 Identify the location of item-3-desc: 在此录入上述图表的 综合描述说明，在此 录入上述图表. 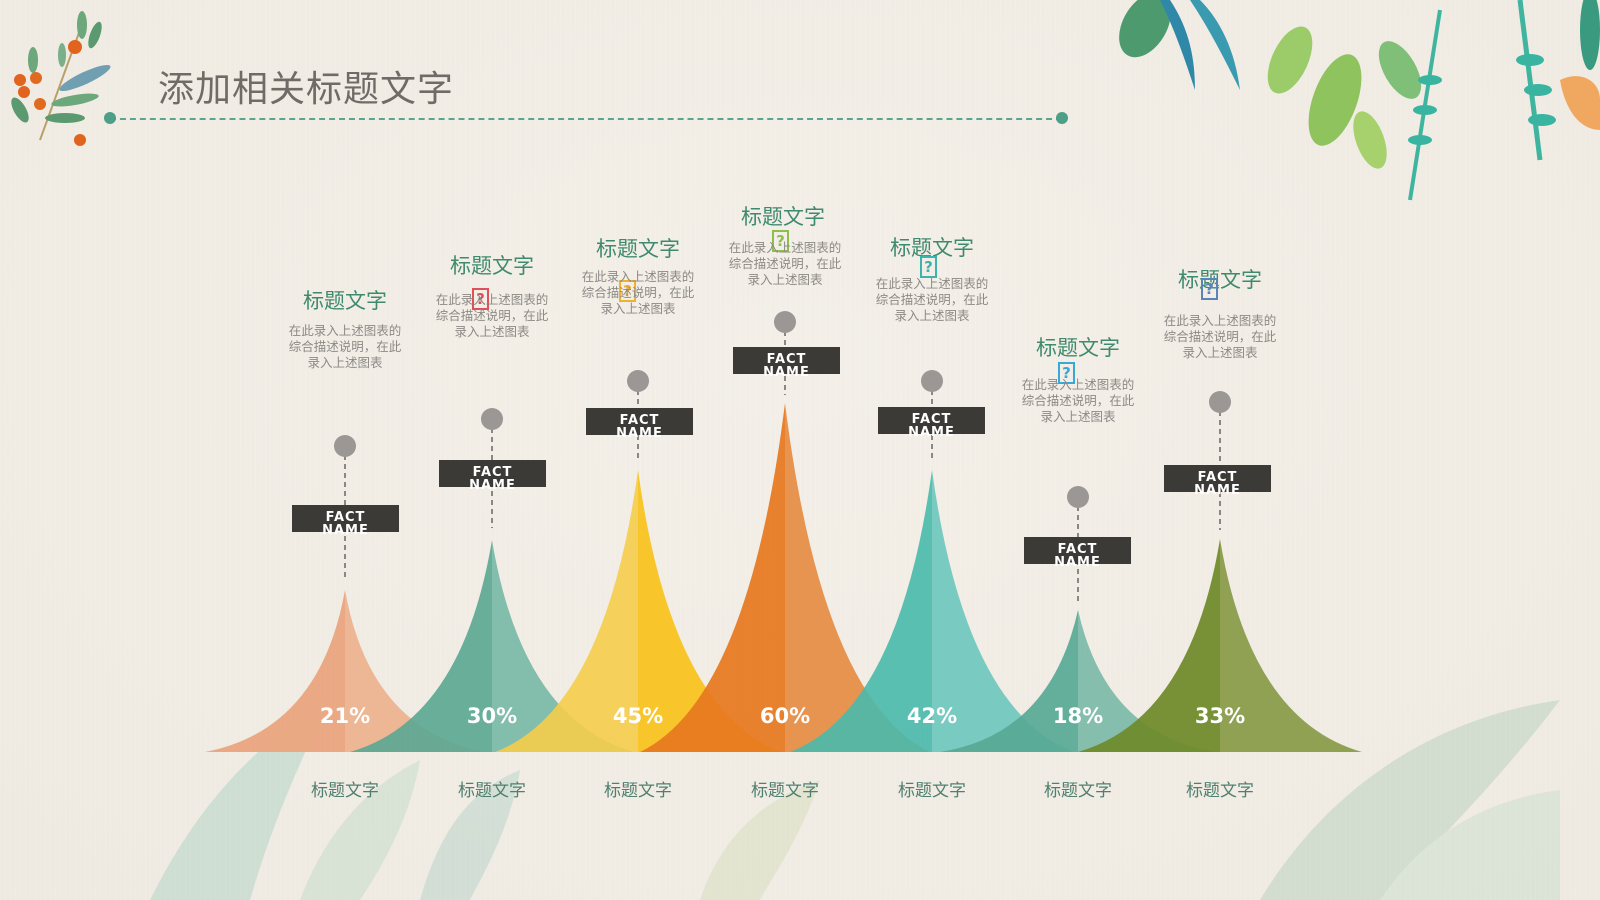
(638, 293).